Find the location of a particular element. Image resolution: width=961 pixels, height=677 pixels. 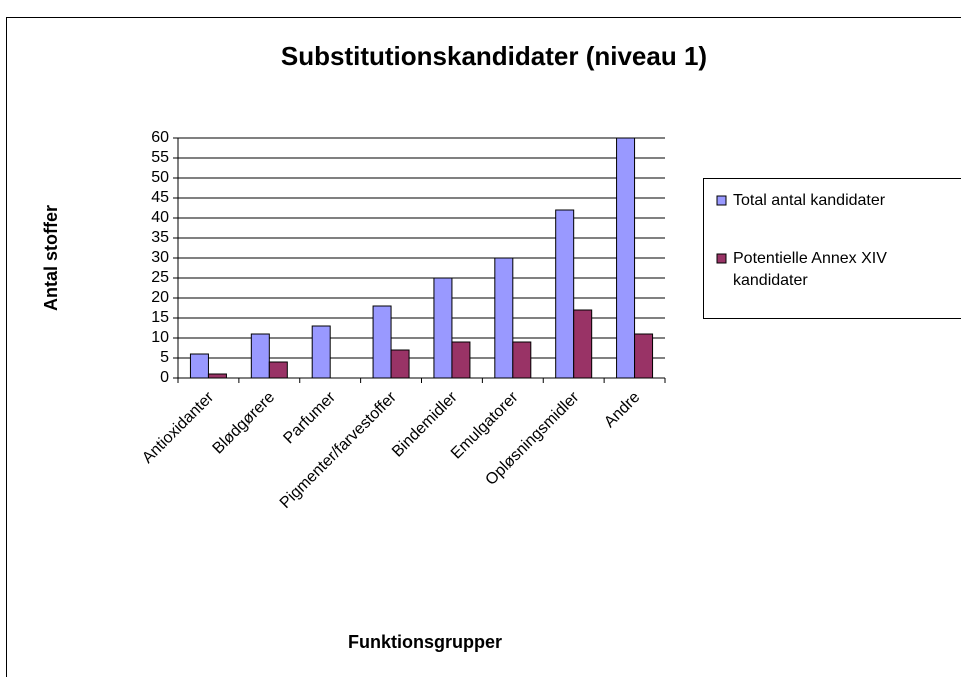

legend-item: Potentielle Annex XIV kandidater is located at coordinates (810, 269).